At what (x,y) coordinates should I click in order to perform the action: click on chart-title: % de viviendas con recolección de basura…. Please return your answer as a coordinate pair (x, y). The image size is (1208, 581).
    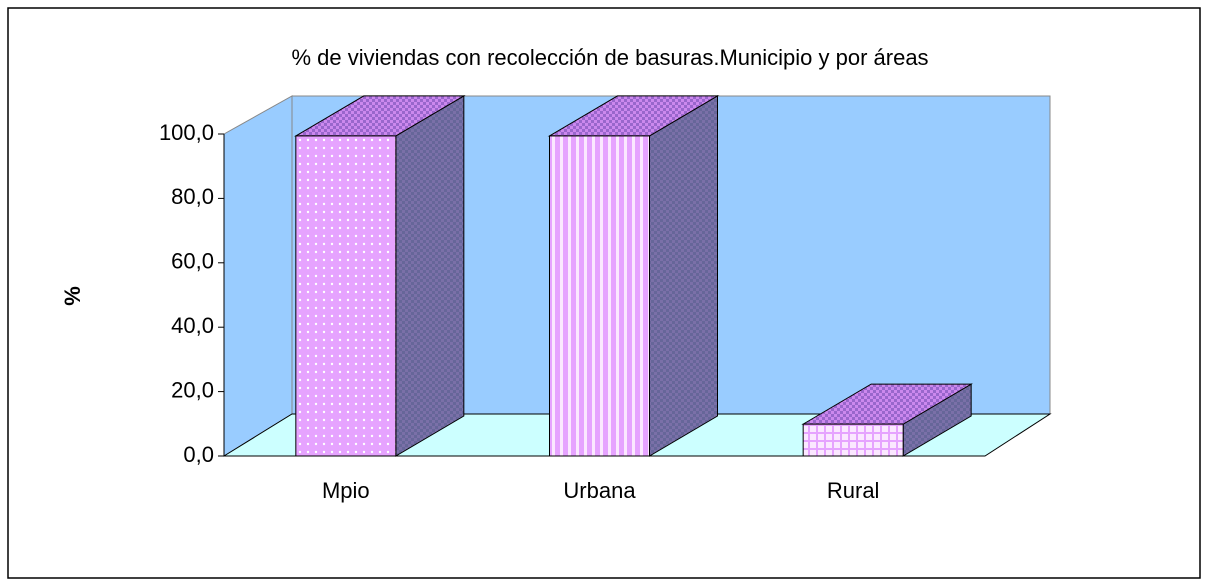
    Looking at the image, I should click on (610, 57).